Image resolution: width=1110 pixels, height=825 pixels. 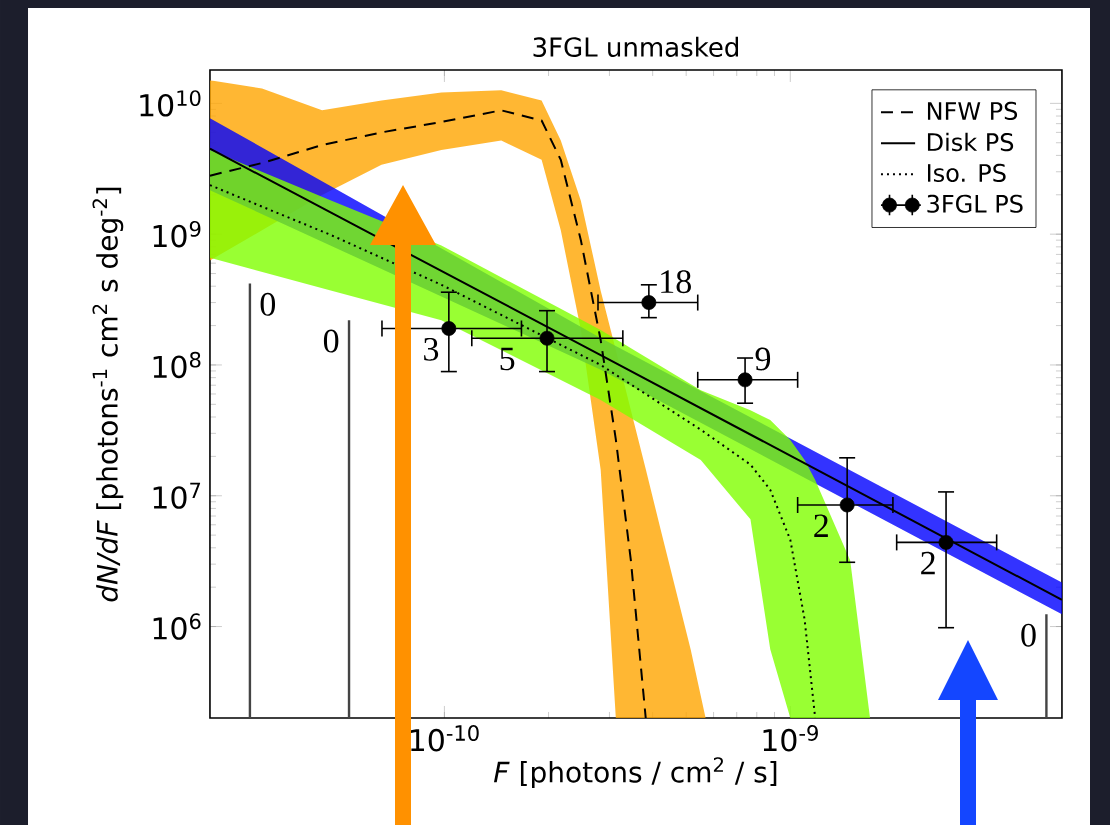 I want to click on legend-label: NFW PS, so click(x=972, y=110).